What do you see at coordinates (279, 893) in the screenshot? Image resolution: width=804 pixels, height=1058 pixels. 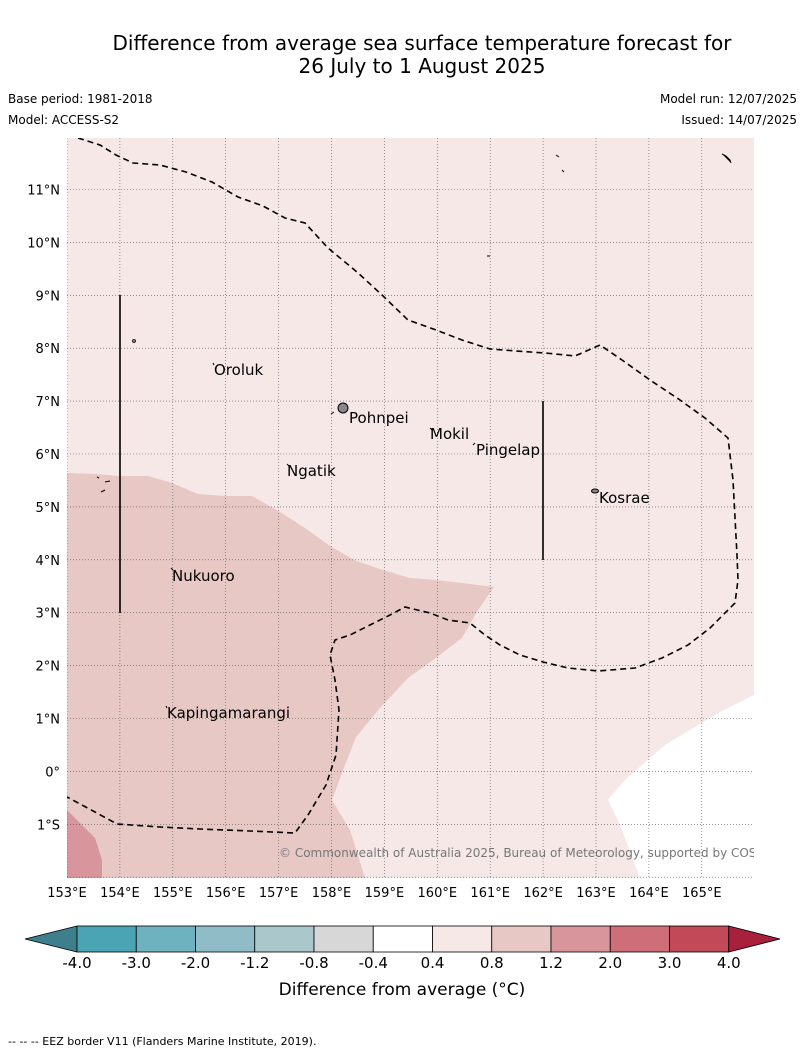 I see `lon-tick-label: 157°E` at bounding box center [279, 893].